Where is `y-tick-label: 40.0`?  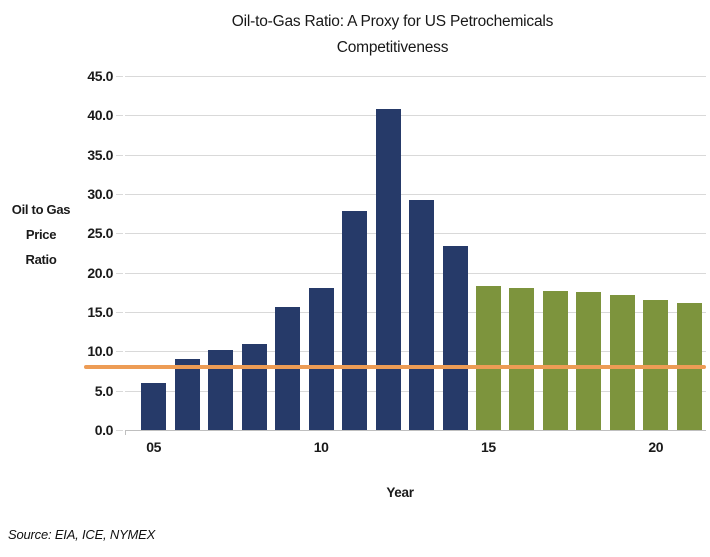
y-tick-label: 40.0 is located at coordinates (100, 115).